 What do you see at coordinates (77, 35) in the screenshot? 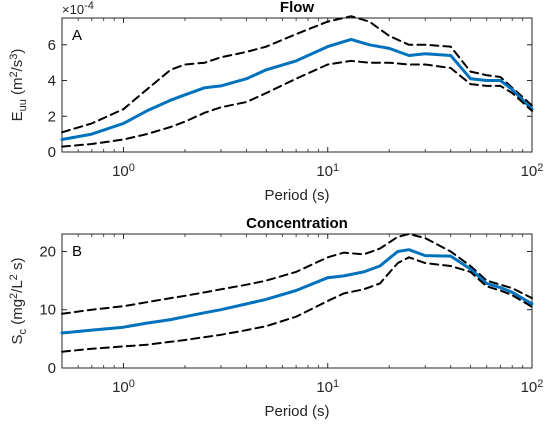
I see `flow-panel-label: A` at bounding box center [77, 35].